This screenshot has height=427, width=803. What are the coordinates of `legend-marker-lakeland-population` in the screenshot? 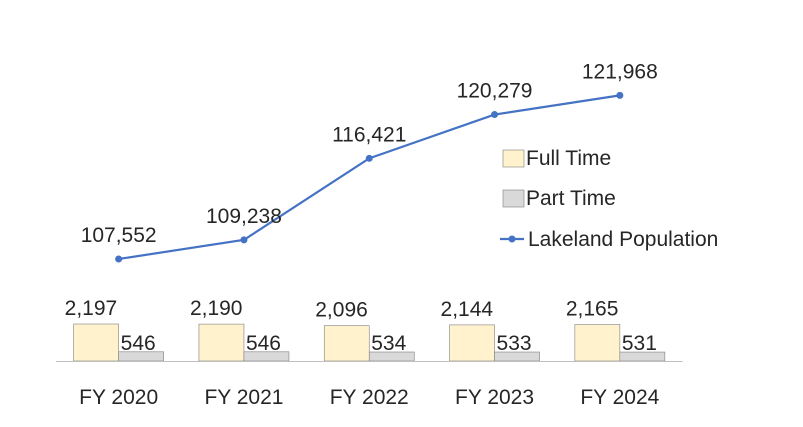 It's located at (512, 239).